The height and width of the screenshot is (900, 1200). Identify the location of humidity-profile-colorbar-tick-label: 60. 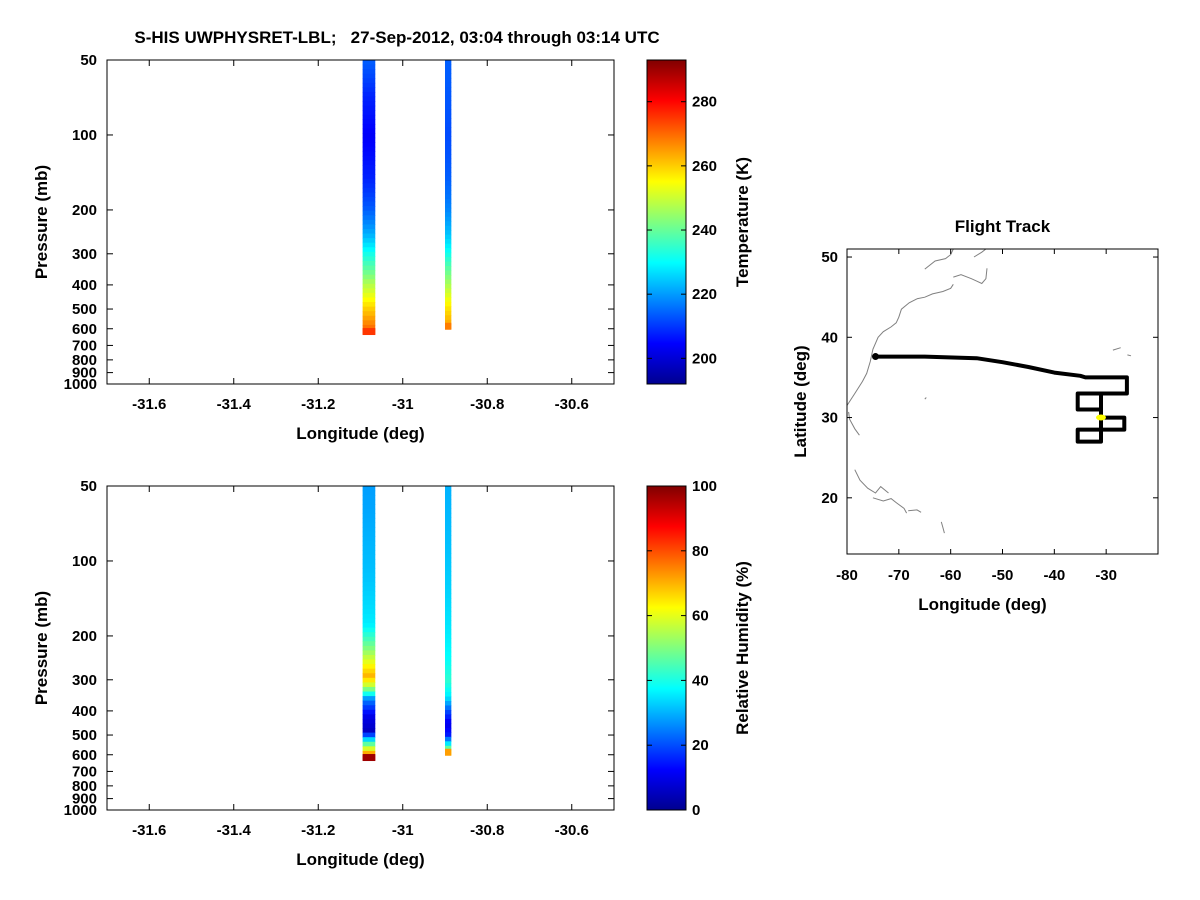
(700, 616).